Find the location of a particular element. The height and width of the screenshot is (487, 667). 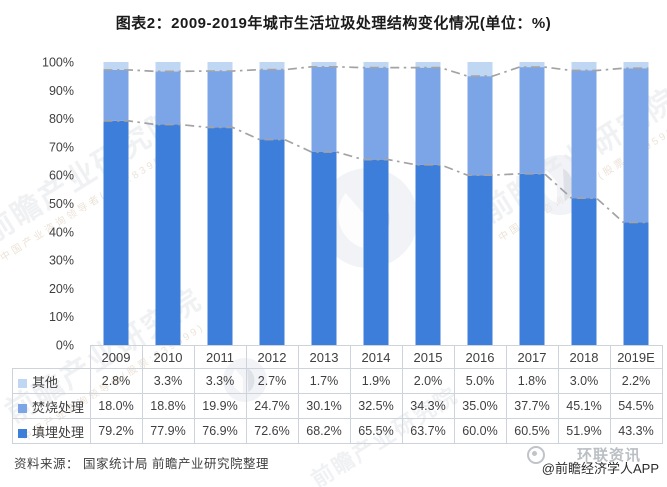

year-header-cell: 2015 is located at coordinates (428, 357).